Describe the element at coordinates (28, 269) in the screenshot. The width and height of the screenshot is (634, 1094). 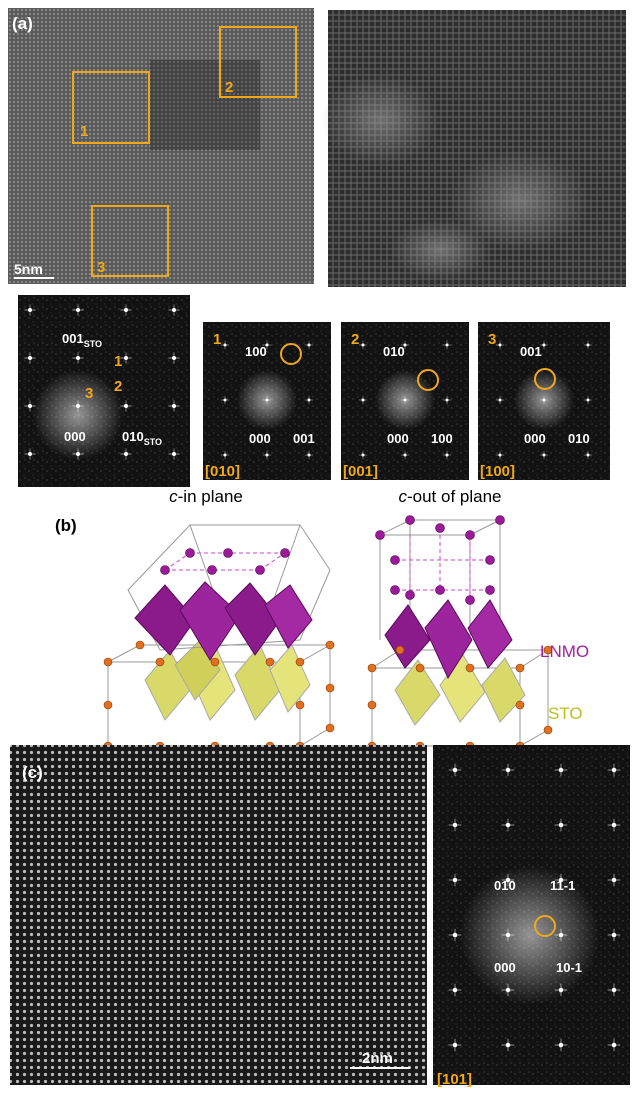
I see `scale-bar-label: 5nm` at that location.